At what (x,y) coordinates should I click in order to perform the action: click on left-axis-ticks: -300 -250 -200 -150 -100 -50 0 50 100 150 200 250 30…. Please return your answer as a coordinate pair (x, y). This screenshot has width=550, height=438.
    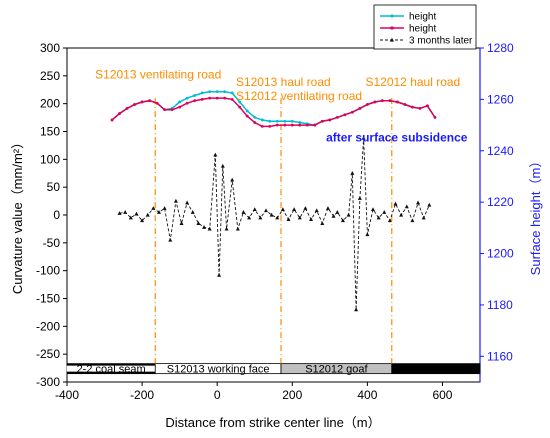
    Looking at the image, I should click on (51, 215).